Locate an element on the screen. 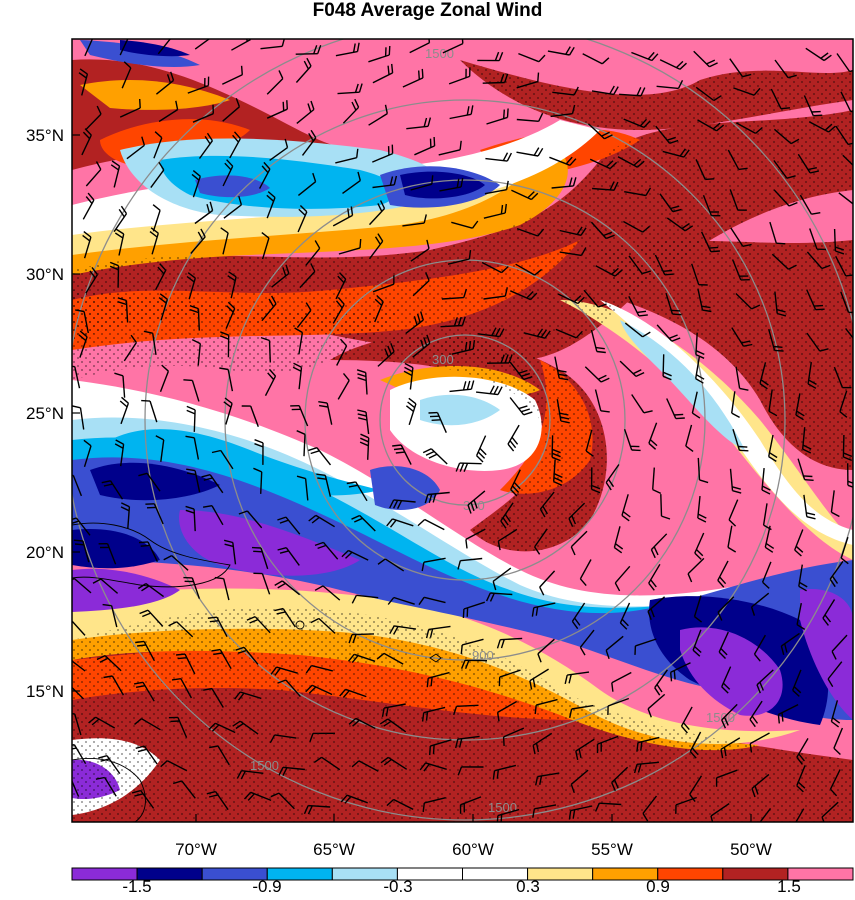 Image resolution: width=855 pixels, height=900 pixels. lon-label-70w: 70°W is located at coordinates (196, 849).